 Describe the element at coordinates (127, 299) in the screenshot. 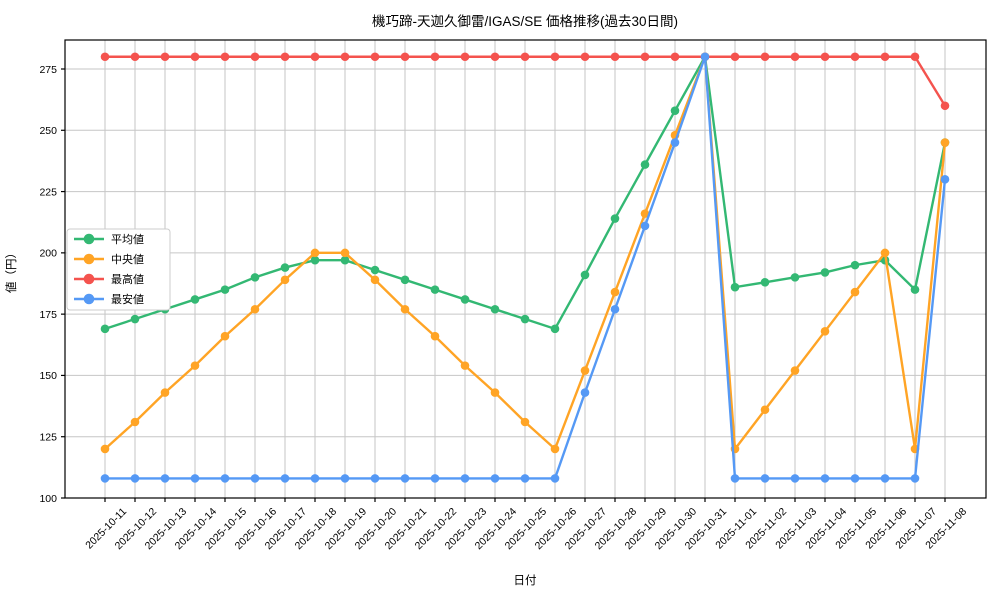

I see `legend-item-label: 最安値` at that location.